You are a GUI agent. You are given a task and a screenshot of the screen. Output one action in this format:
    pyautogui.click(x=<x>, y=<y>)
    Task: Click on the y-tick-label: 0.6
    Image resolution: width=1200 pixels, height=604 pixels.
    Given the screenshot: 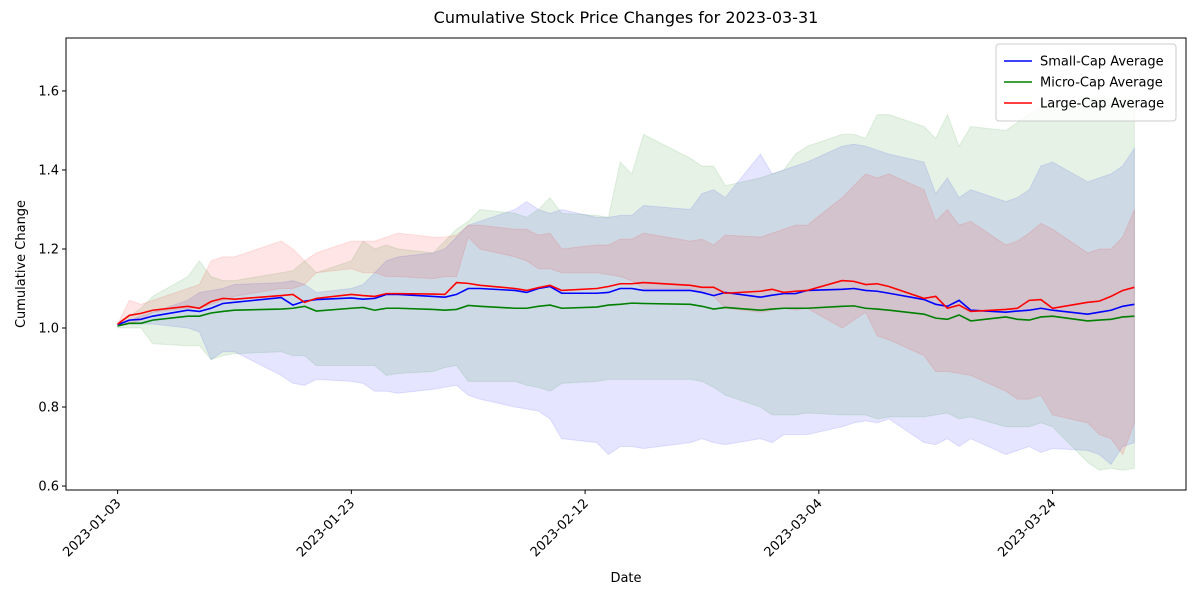 What is the action you would take?
    pyautogui.click(x=48, y=487)
    